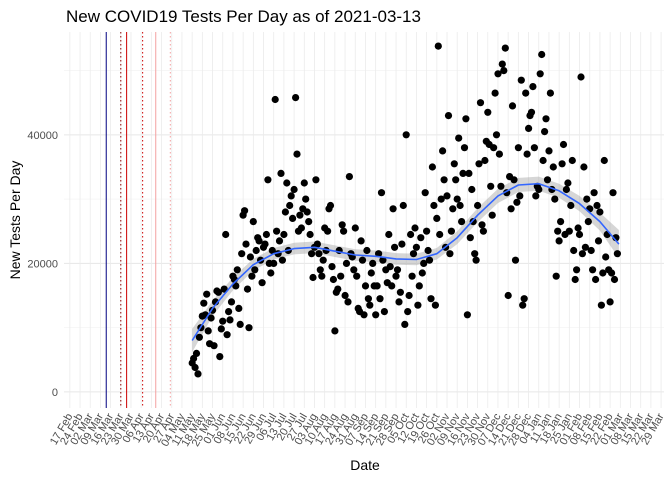 The image size is (672, 480). Describe the element at coordinates (365, 465) in the screenshot. I see `x-axis-label: Date` at that location.